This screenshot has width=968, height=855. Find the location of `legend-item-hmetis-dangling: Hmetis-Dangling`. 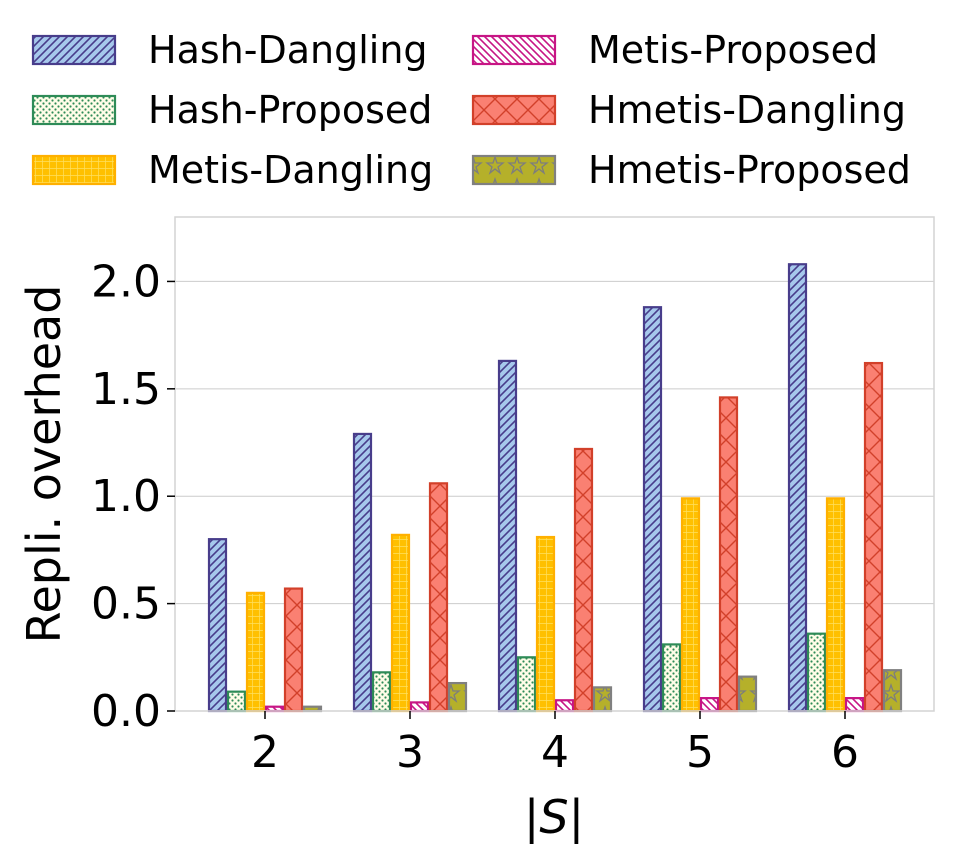

legend-item-hmetis-dangling: Hmetis-Dangling is located at coordinates (688, 110).